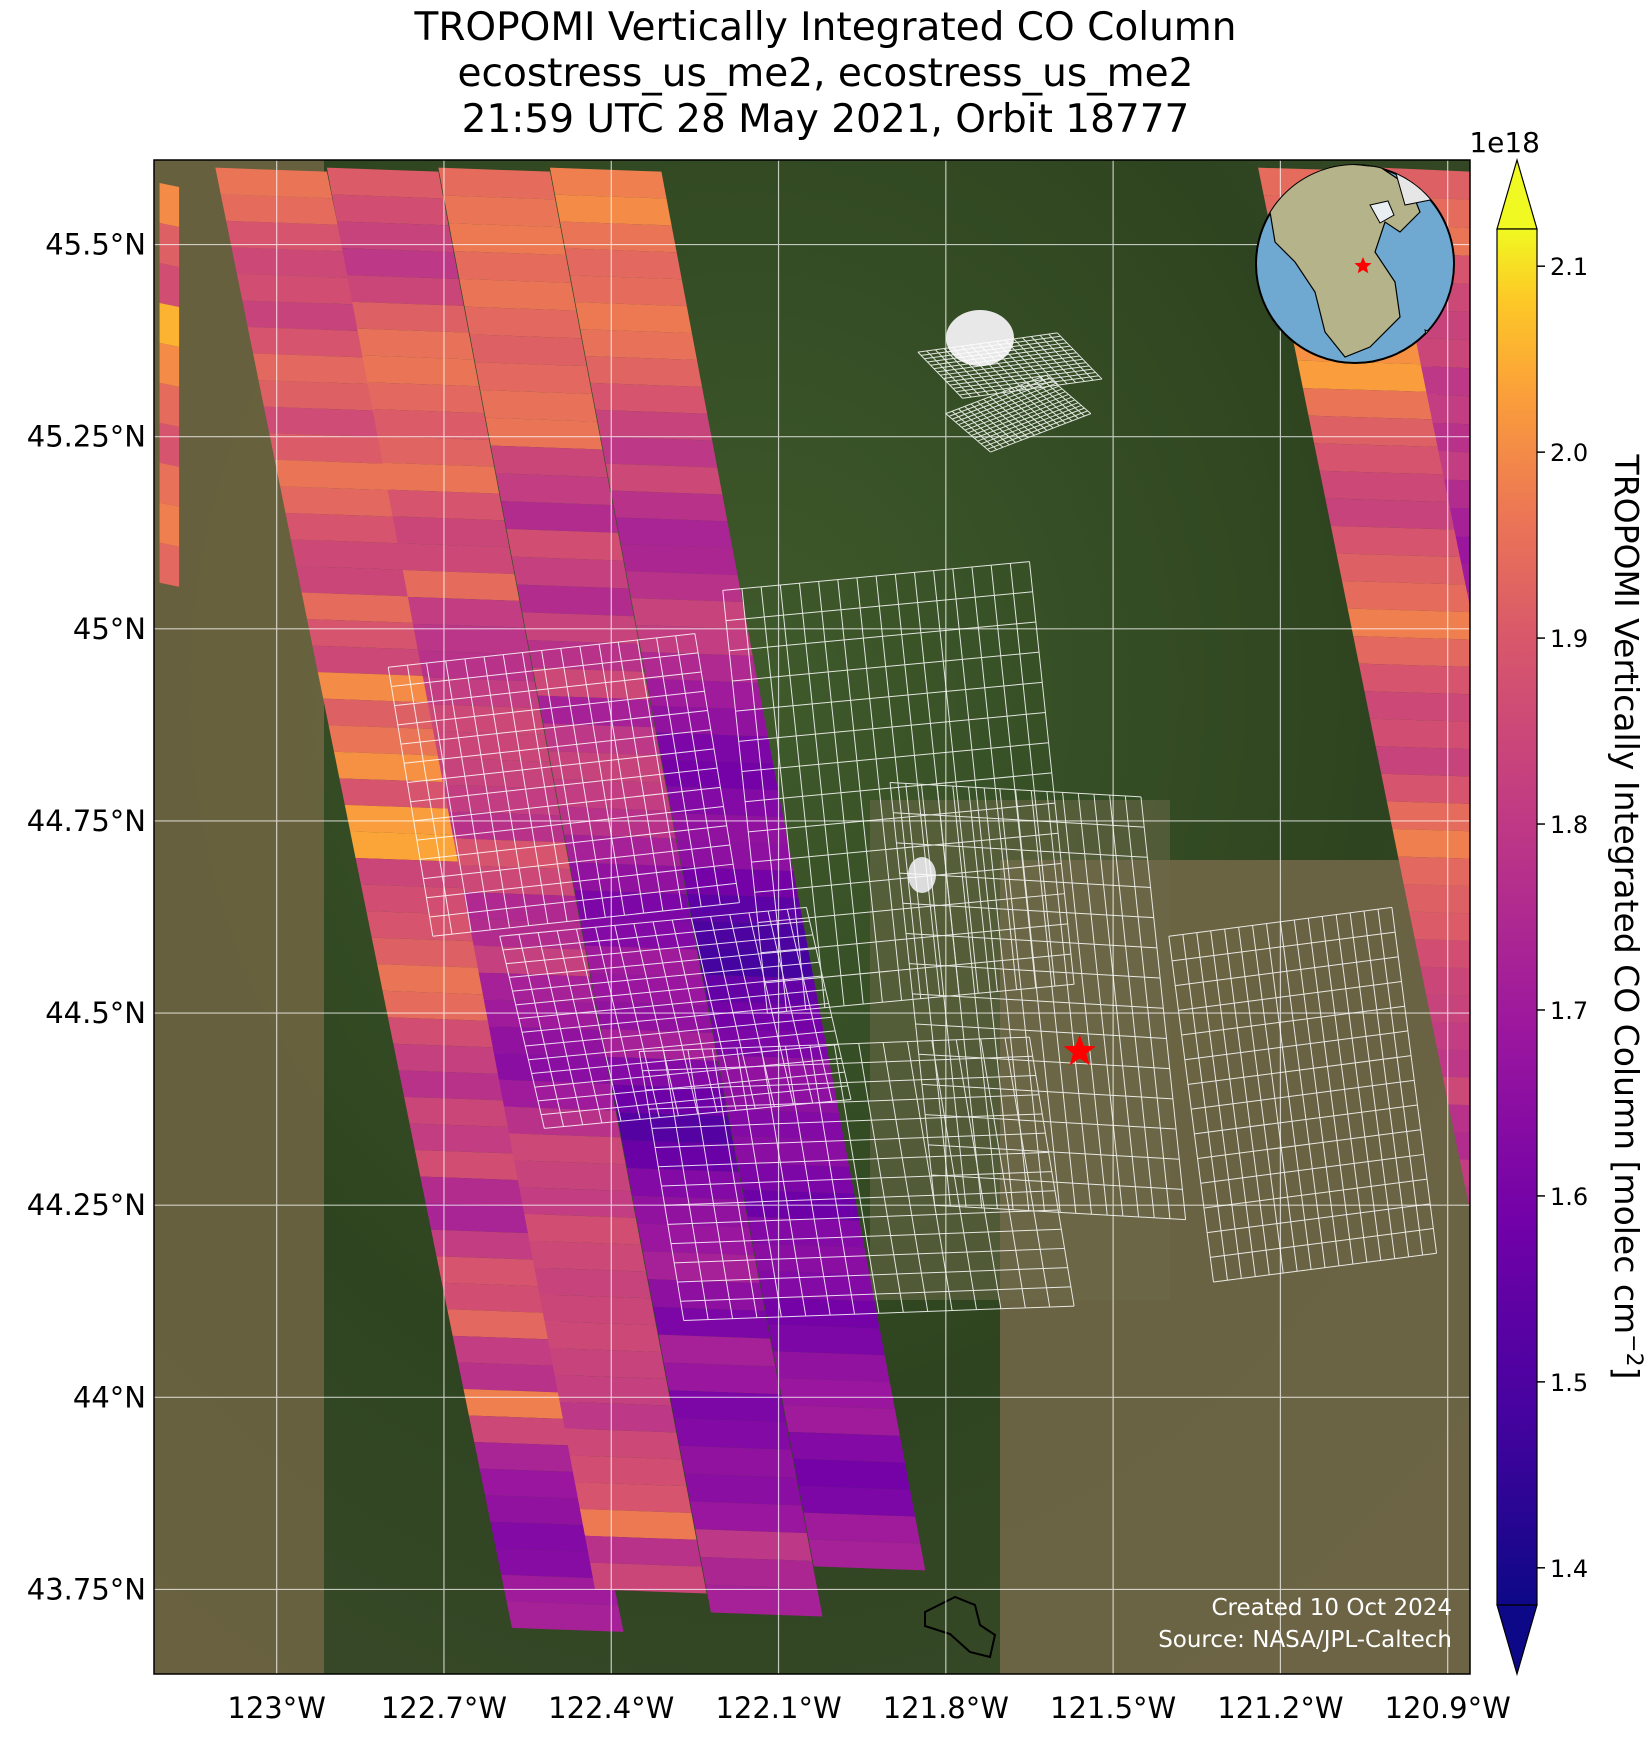 This screenshot has height=1748, width=1651. I want to click on lake-outline, so click(960, 1627).